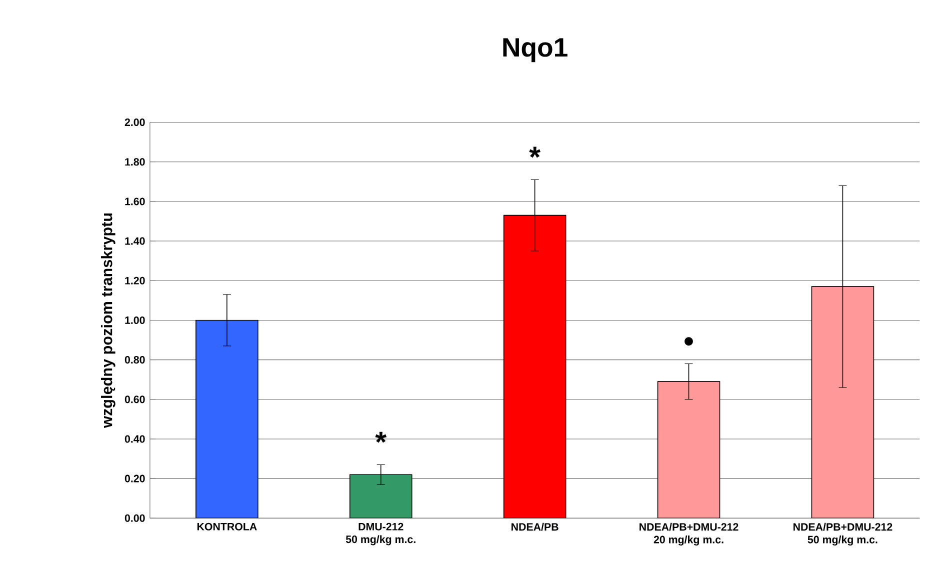 Image resolution: width=933 pixels, height=581 pixels. I want to click on annotation: •, so click(688, 341).